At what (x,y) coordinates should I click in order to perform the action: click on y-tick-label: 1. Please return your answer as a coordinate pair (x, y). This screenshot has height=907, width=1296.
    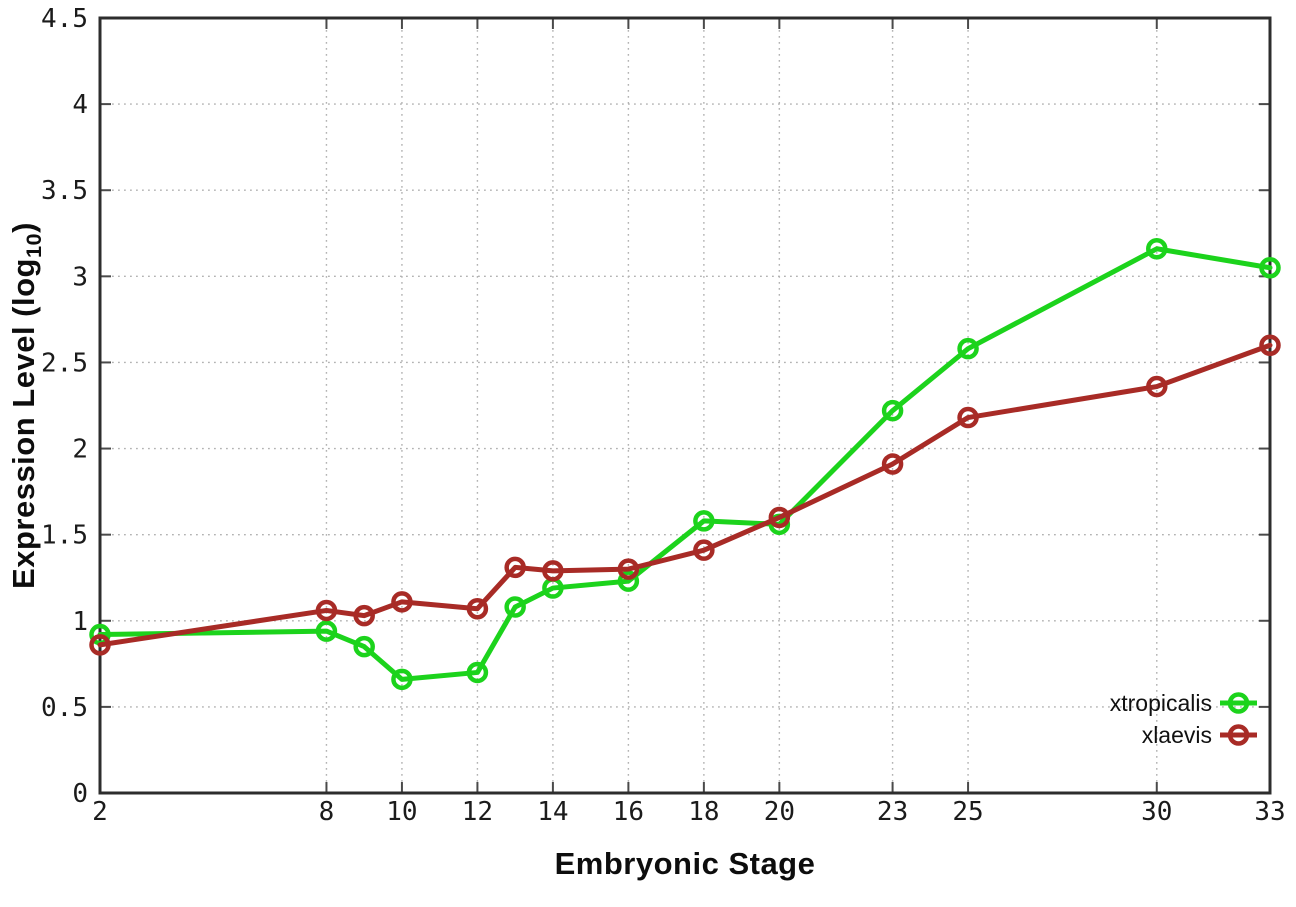
    Looking at the image, I should click on (80, 622).